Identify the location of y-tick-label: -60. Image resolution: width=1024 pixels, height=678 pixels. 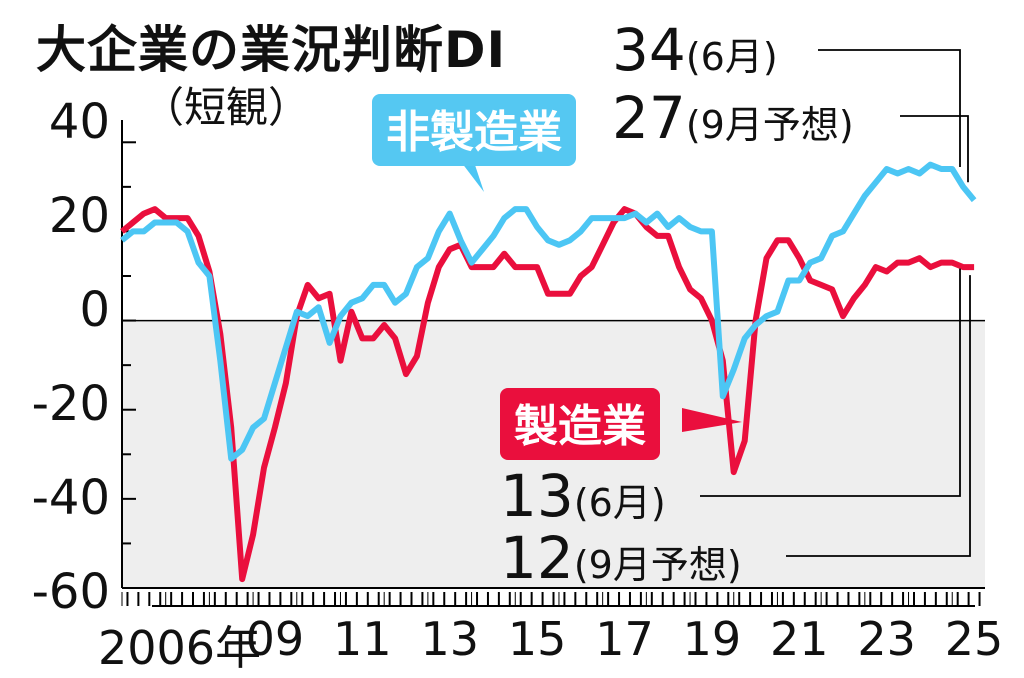
(70, 592).